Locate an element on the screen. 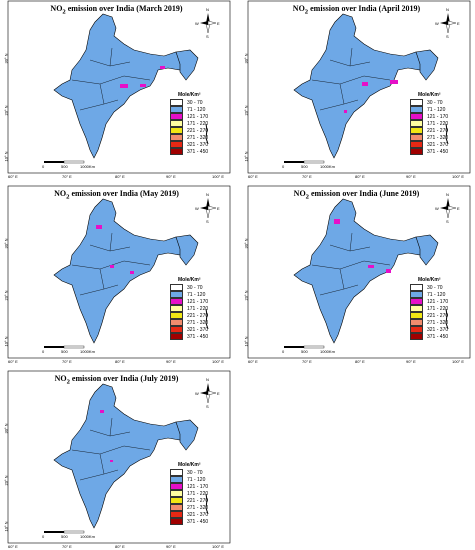 The width and height of the screenshot is (475, 550). legend-item: 30 - 70 is located at coordinates (429, 287).